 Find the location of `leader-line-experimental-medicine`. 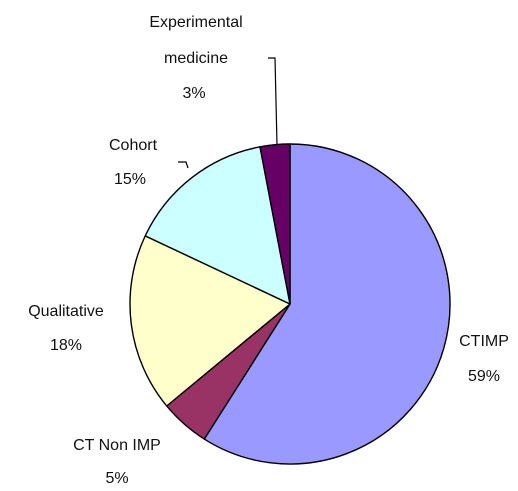

leader-line-experimental-medicine is located at coordinates (273, 101).